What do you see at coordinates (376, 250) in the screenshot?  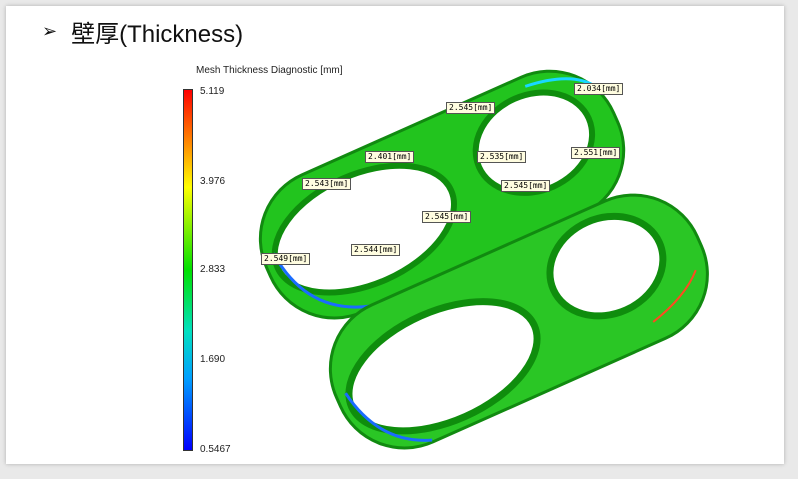 I see `thickness-label: 2.544[mm]` at bounding box center [376, 250].